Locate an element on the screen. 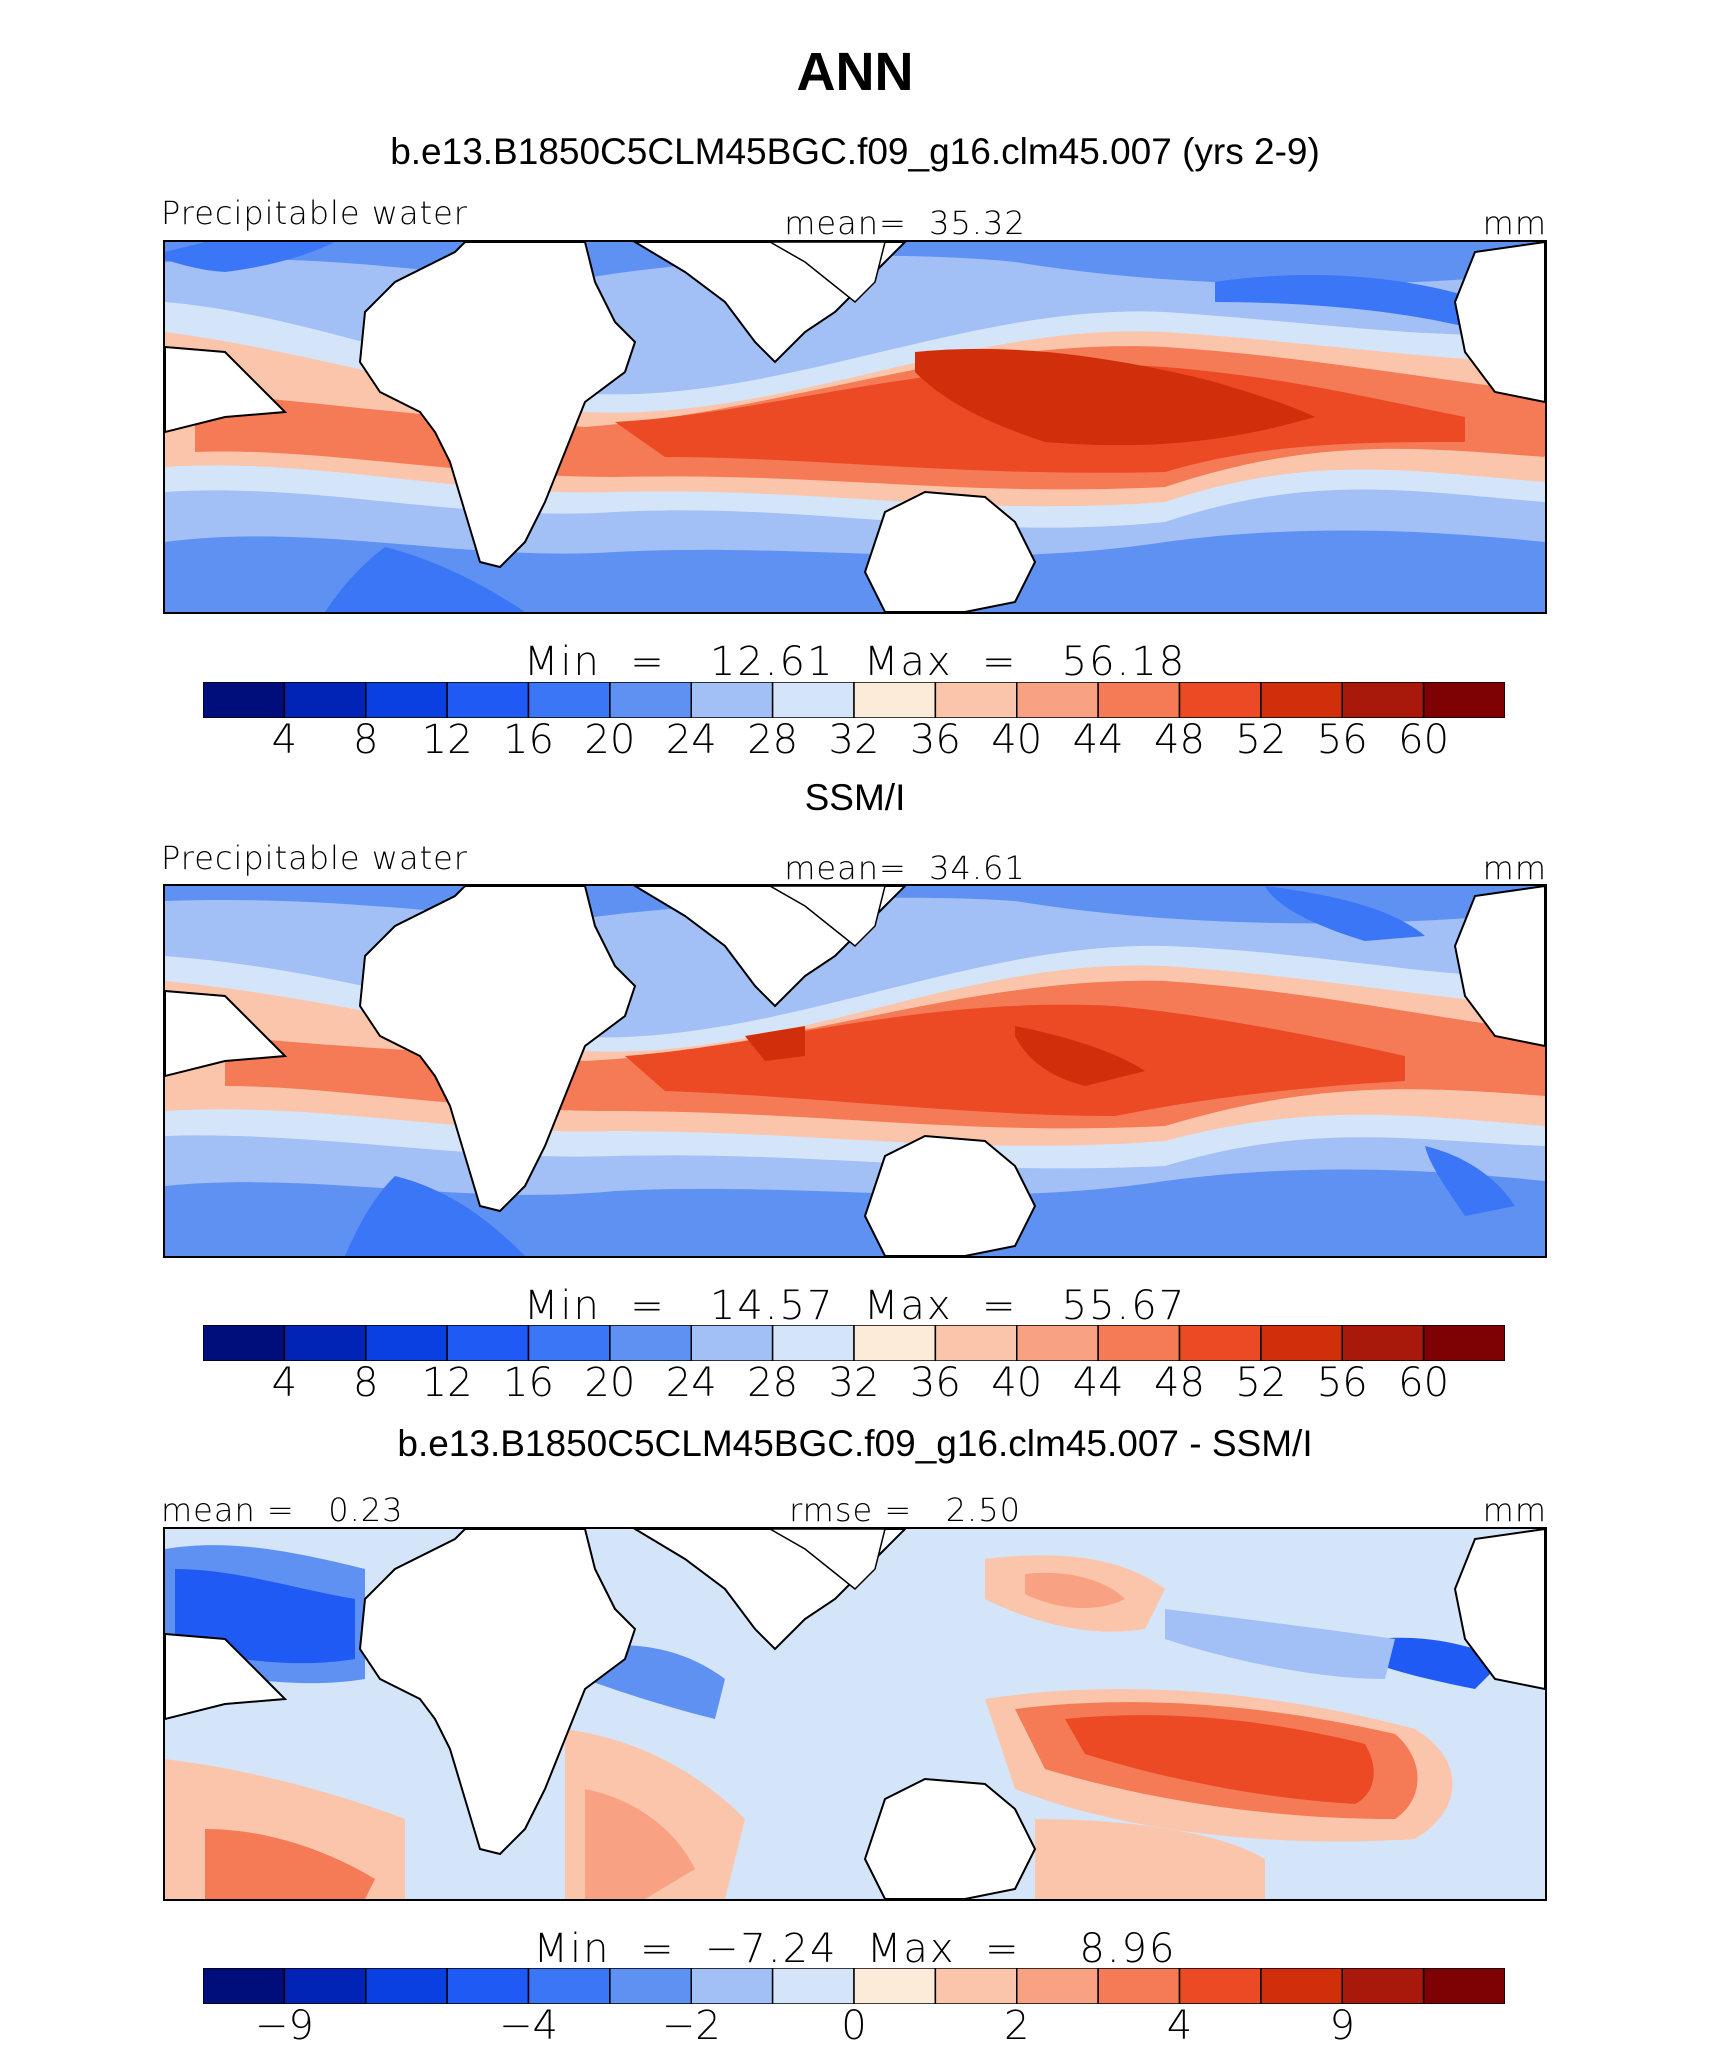  panel3-rmse-label: rmse = 2.50 is located at coordinates (905, 1510).